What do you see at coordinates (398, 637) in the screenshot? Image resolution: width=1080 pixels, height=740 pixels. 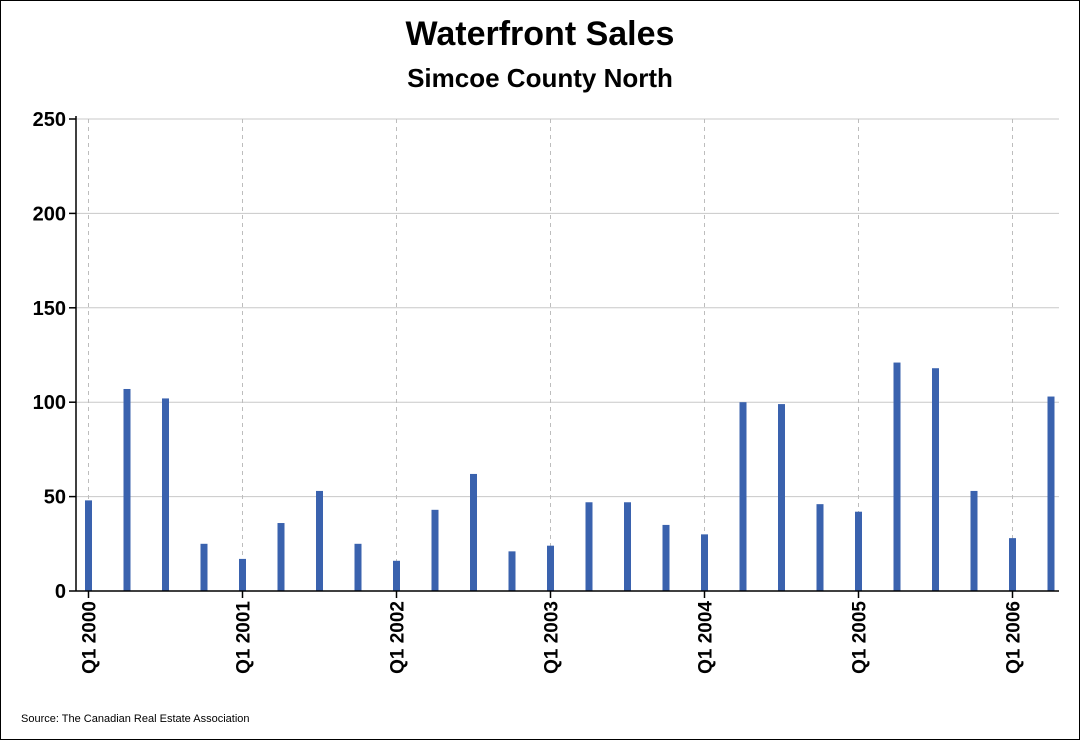 I see `x-tick-label: Q1 2002` at bounding box center [398, 637].